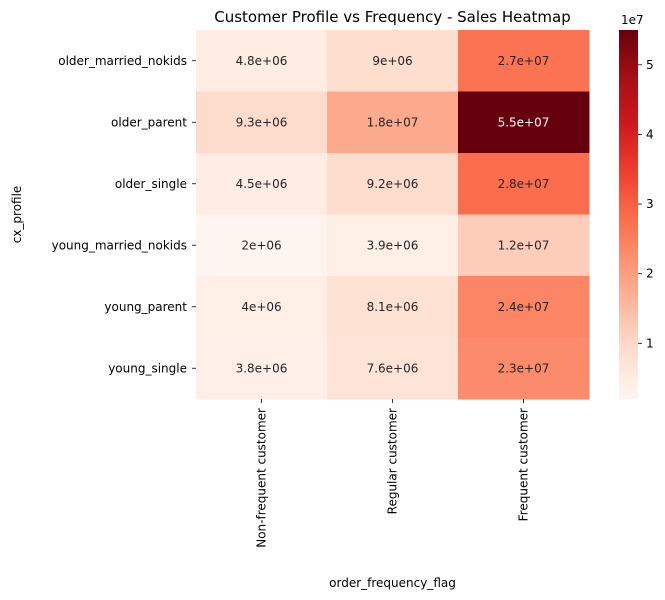 The height and width of the screenshot is (600, 665). Describe the element at coordinates (149, 122) in the screenshot. I see `y-tick-label: older_parent` at that location.